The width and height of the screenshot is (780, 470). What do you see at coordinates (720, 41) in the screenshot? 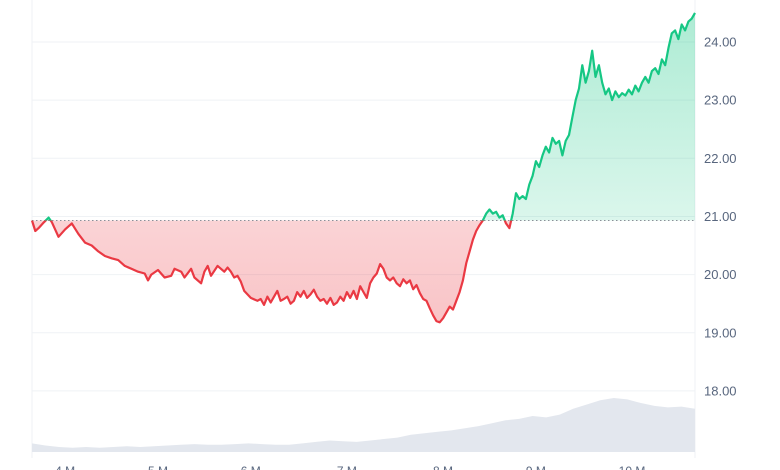
I see `y-tick-label: 24.00` at bounding box center [720, 41].